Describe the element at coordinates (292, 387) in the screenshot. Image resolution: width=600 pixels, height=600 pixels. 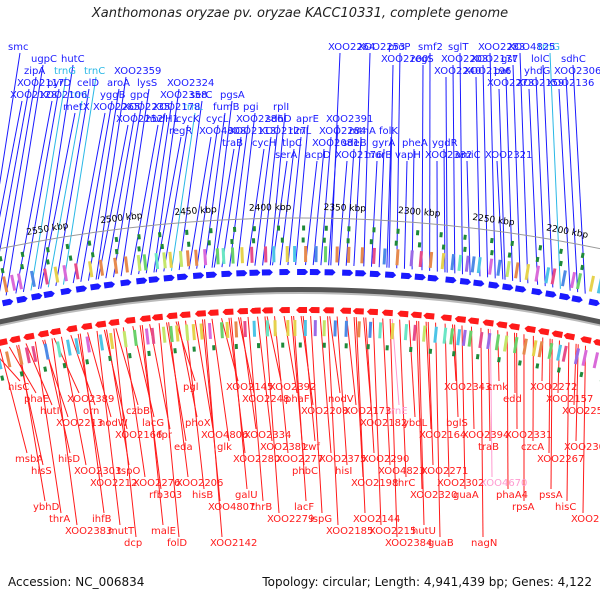
I see `bottom-gene-label: XOO2392` at that location.